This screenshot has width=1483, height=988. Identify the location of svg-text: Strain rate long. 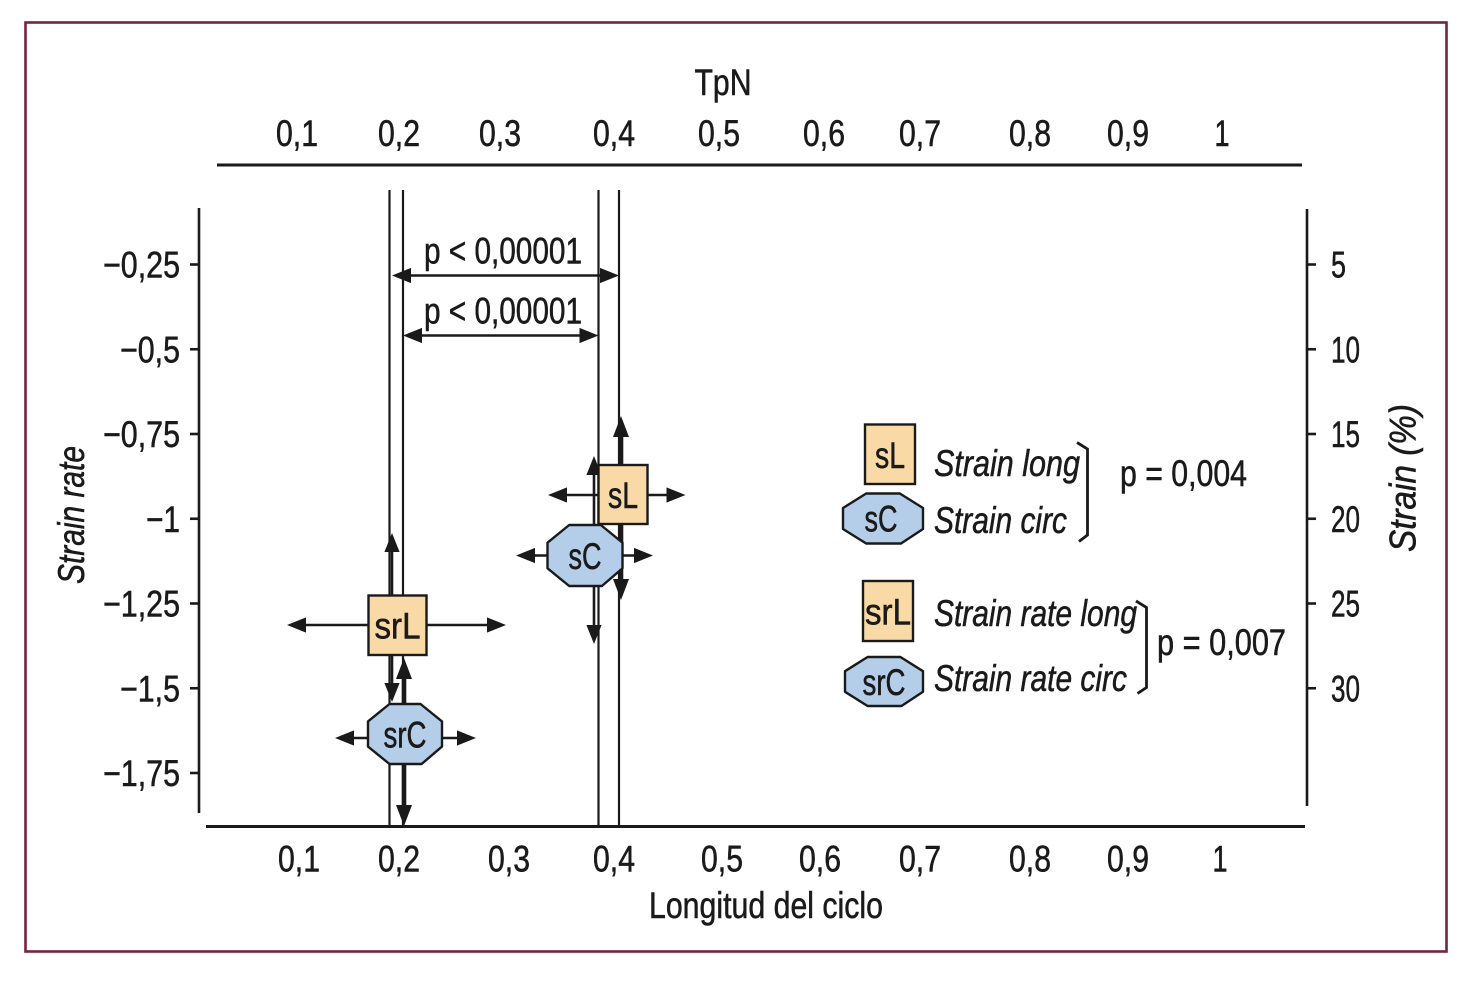
(1035, 613).